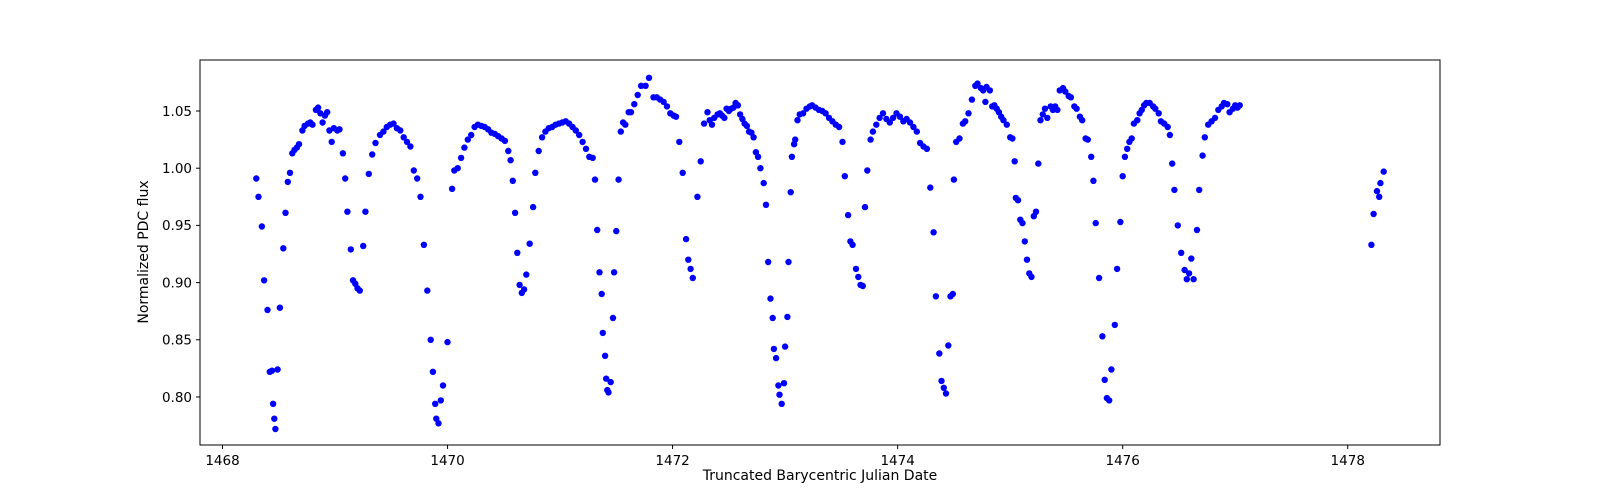  Describe the element at coordinates (177, 398) in the screenshot. I see `y-tick-label: 0.80` at that location.